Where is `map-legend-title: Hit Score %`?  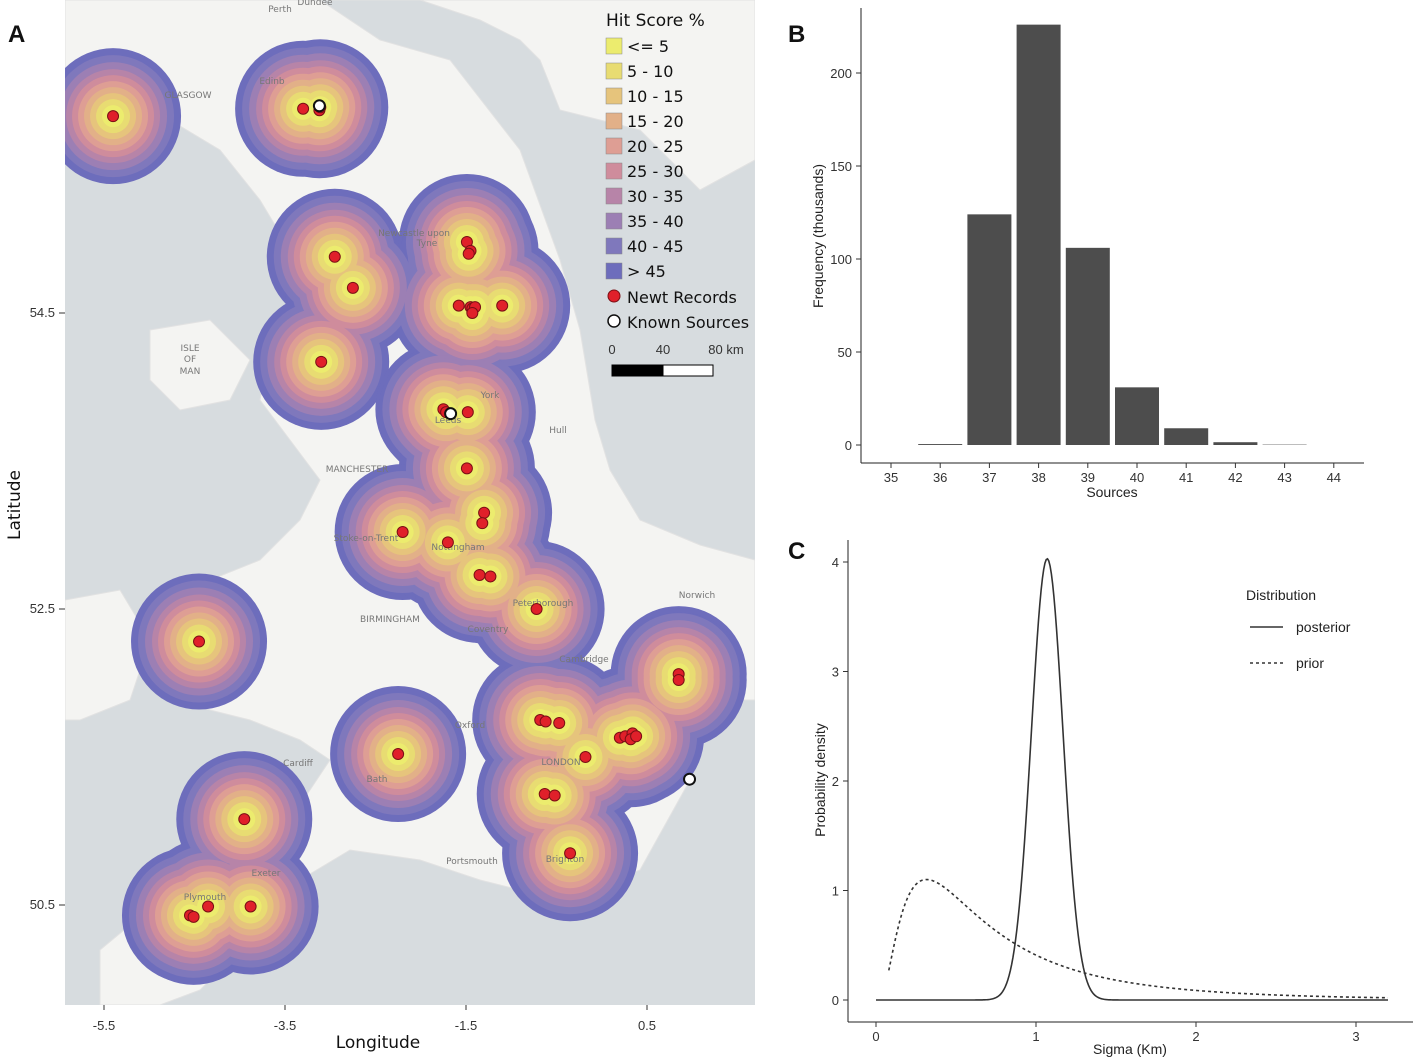
map-legend-title: Hit Score % is located at coordinates (655, 21).